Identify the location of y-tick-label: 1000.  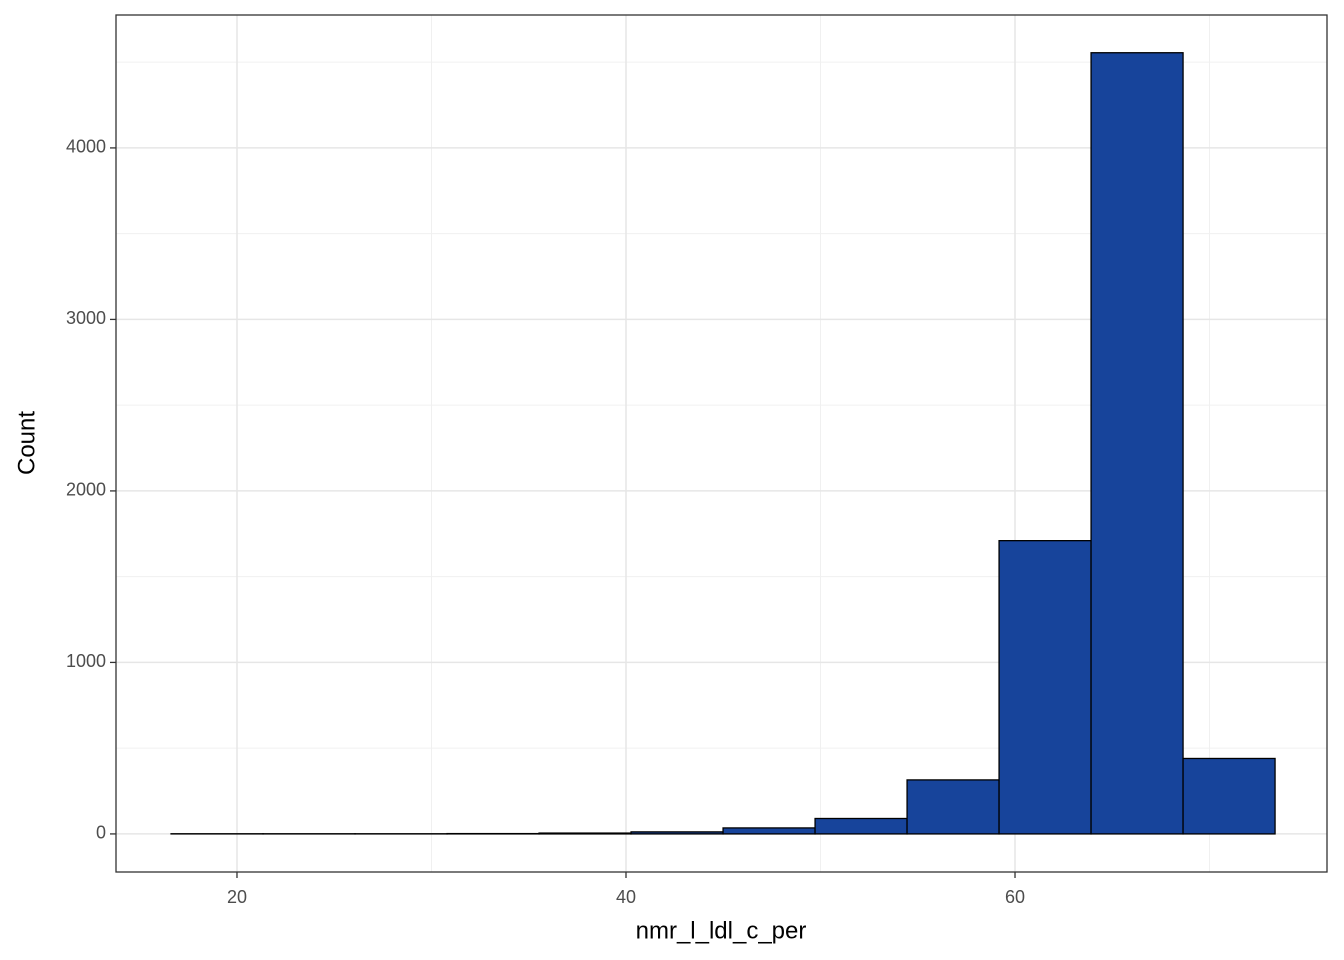
(86, 661).